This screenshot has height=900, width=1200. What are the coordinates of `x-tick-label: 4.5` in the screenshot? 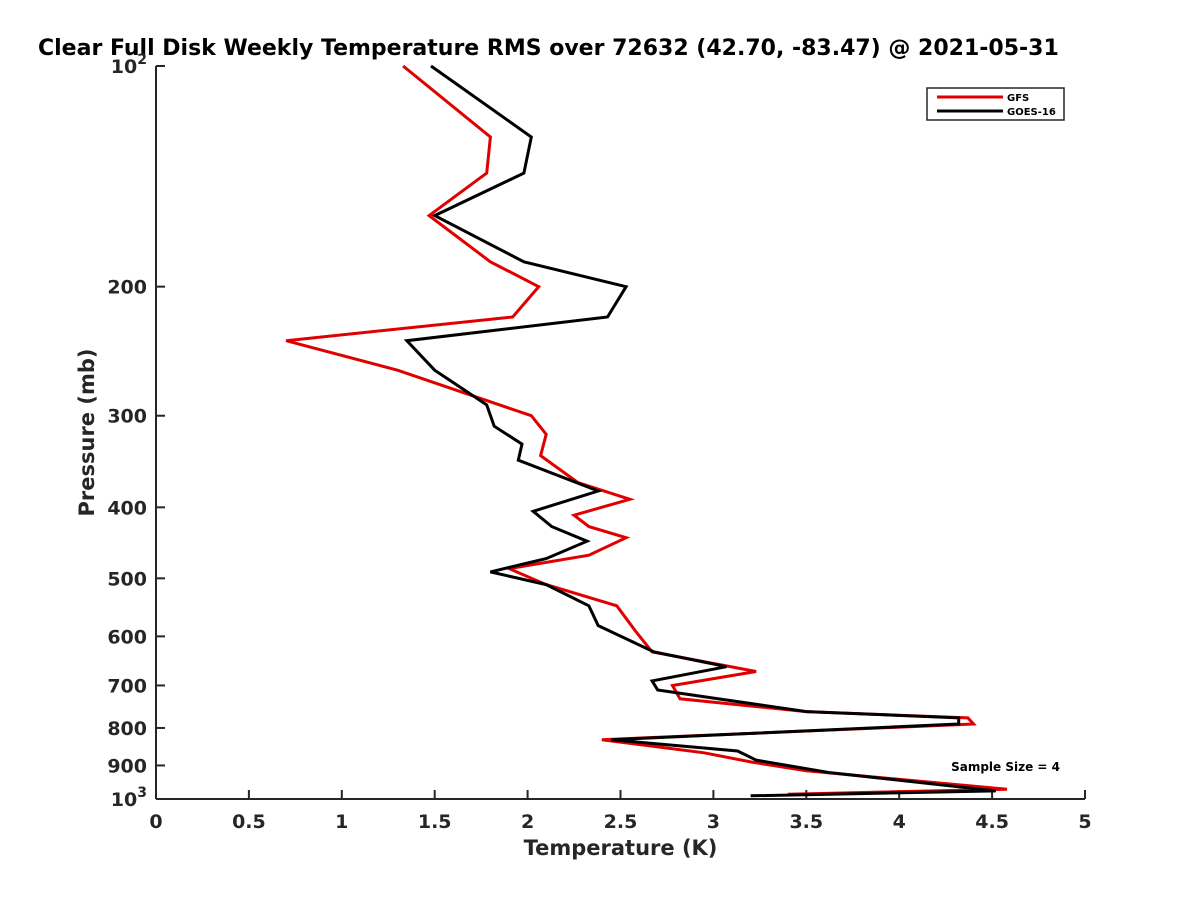 It's located at (992, 822).